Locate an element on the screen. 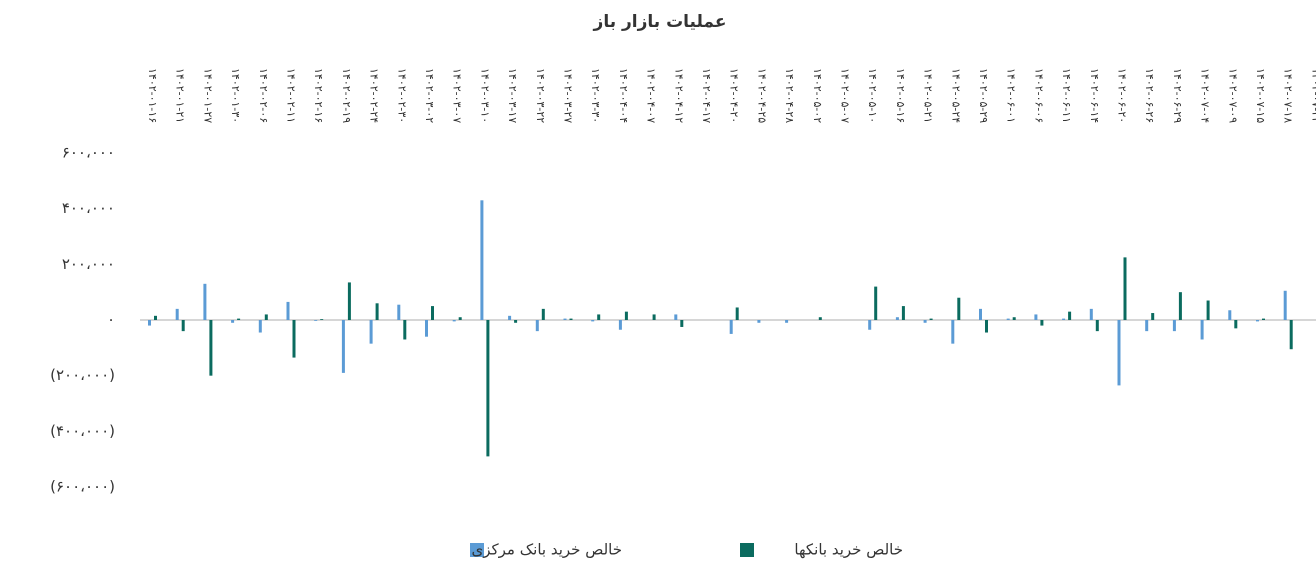 Image resolution: width=1316 pixels, height=563 pixels. y-tick-label: (۶۰۰،۰۰۰) is located at coordinates (82, 487).